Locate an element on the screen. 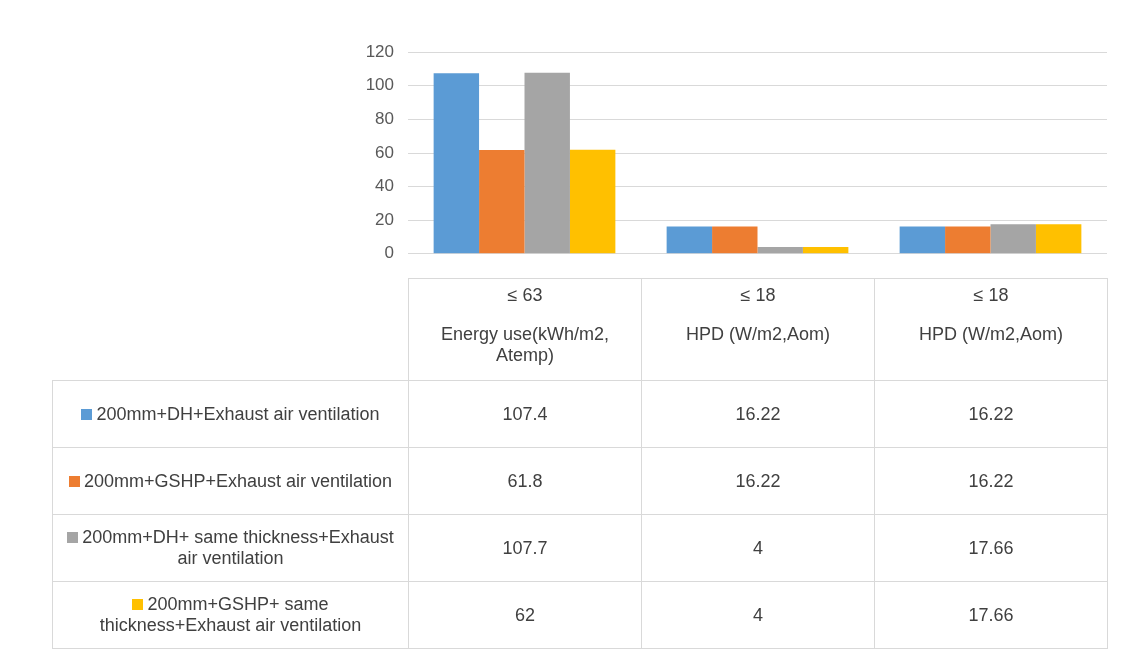  data-label: 61.8 is located at coordinates (525, 481).